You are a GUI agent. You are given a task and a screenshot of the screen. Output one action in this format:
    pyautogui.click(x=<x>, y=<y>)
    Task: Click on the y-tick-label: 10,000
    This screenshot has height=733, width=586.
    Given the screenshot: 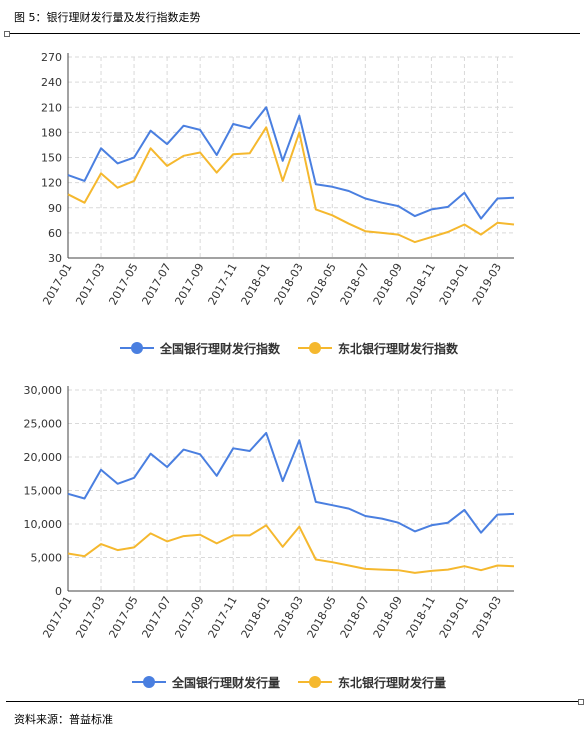 What is the action you would take?
    pyautogui.click(x=43, y=524)
    